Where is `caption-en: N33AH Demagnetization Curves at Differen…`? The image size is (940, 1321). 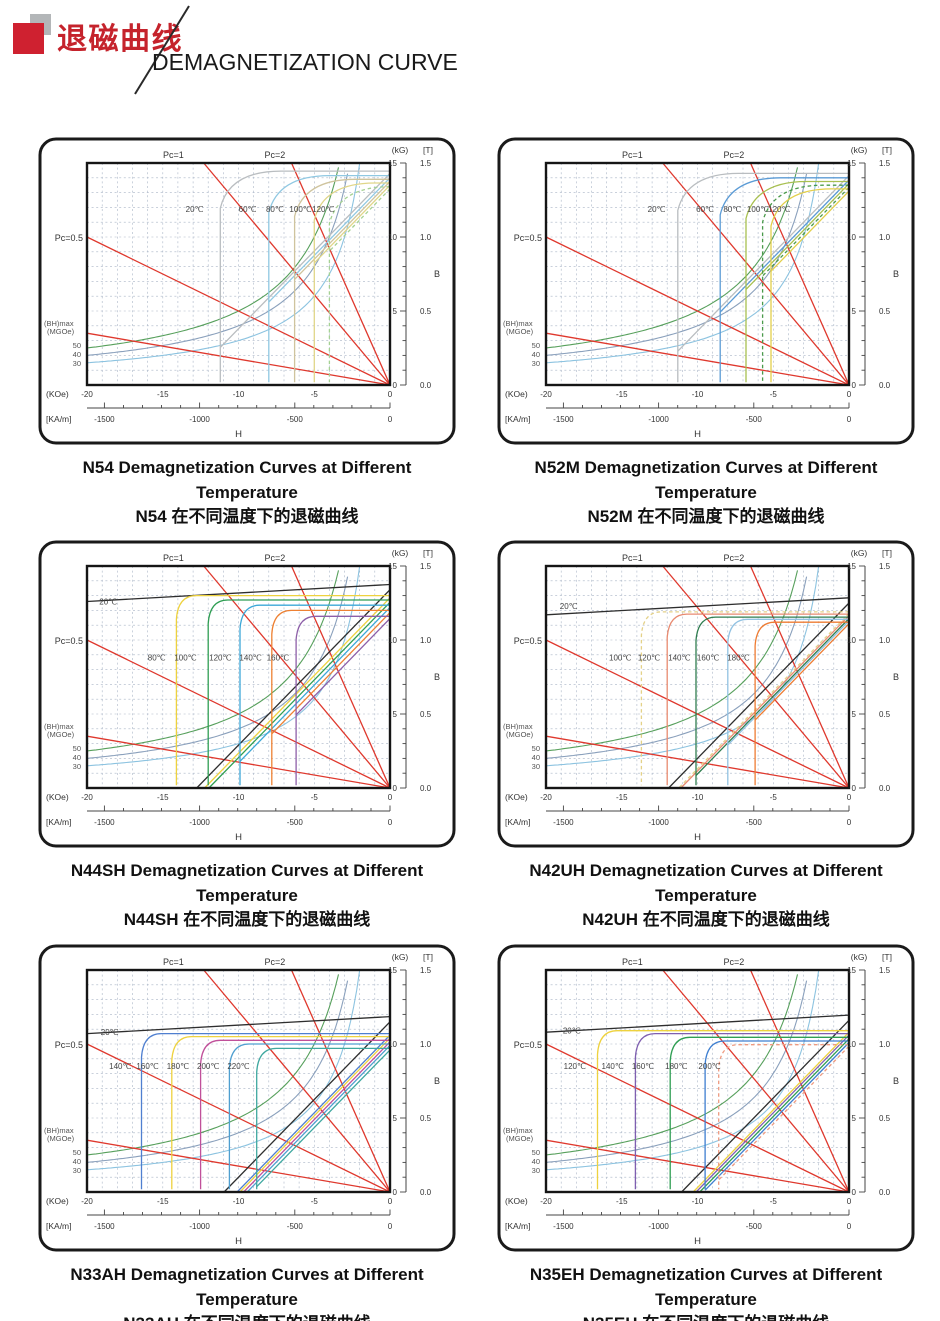 caption-en: N33AH Demagnetization Curves at Differen… is located at coordinates (247, 1287).